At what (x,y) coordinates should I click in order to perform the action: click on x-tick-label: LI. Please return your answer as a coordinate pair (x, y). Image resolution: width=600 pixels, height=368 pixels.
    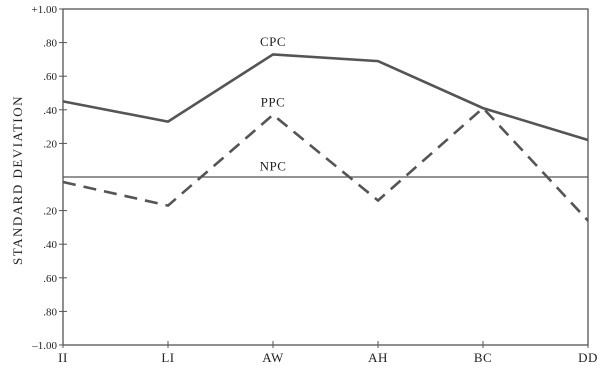
    Looking at the image, I should click on (167, 357).